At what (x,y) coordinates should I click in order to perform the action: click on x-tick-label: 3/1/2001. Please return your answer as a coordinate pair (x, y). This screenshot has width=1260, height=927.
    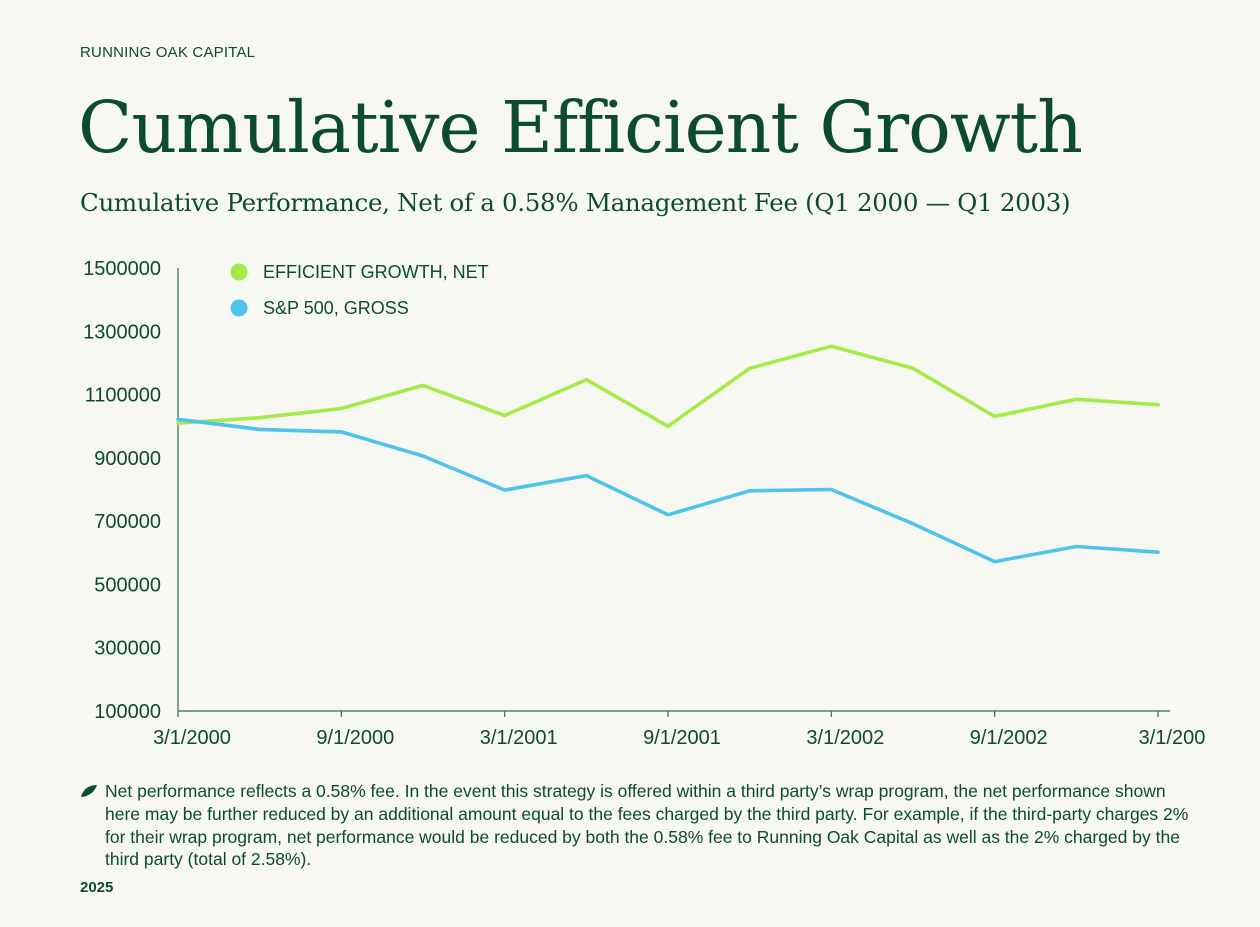
    Looking at the image, I should click on (519, 738).